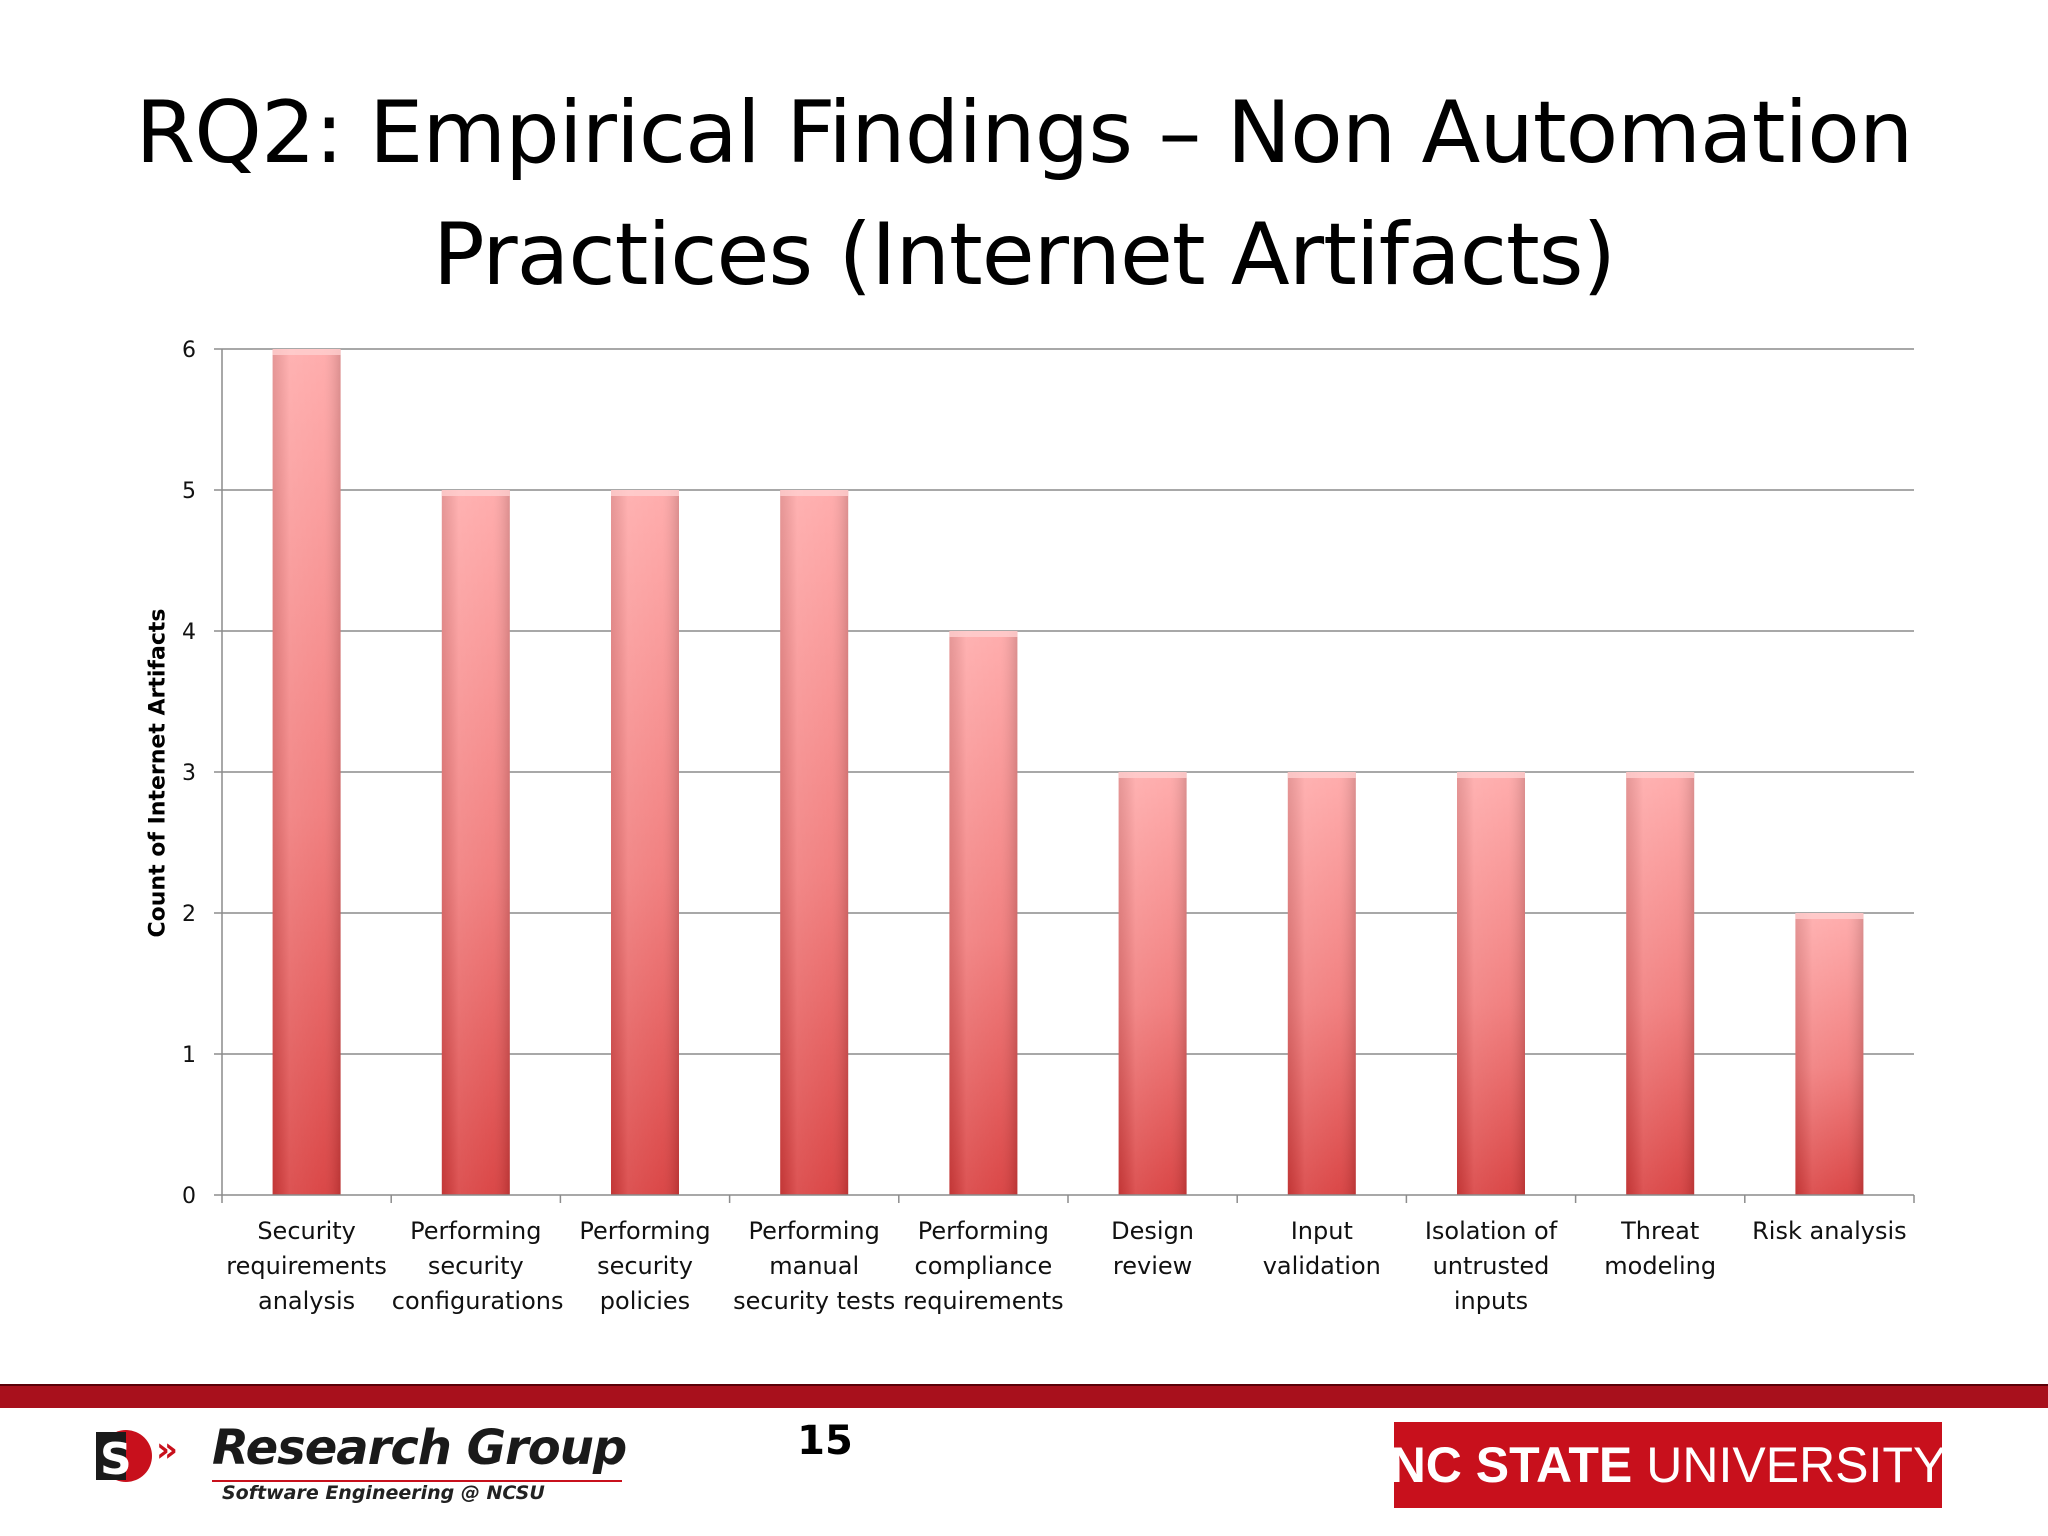  What do you see at coordinates (116, 1459) in the screenshot?
I see `svg-text: S` at bounding box center [116, 1459].